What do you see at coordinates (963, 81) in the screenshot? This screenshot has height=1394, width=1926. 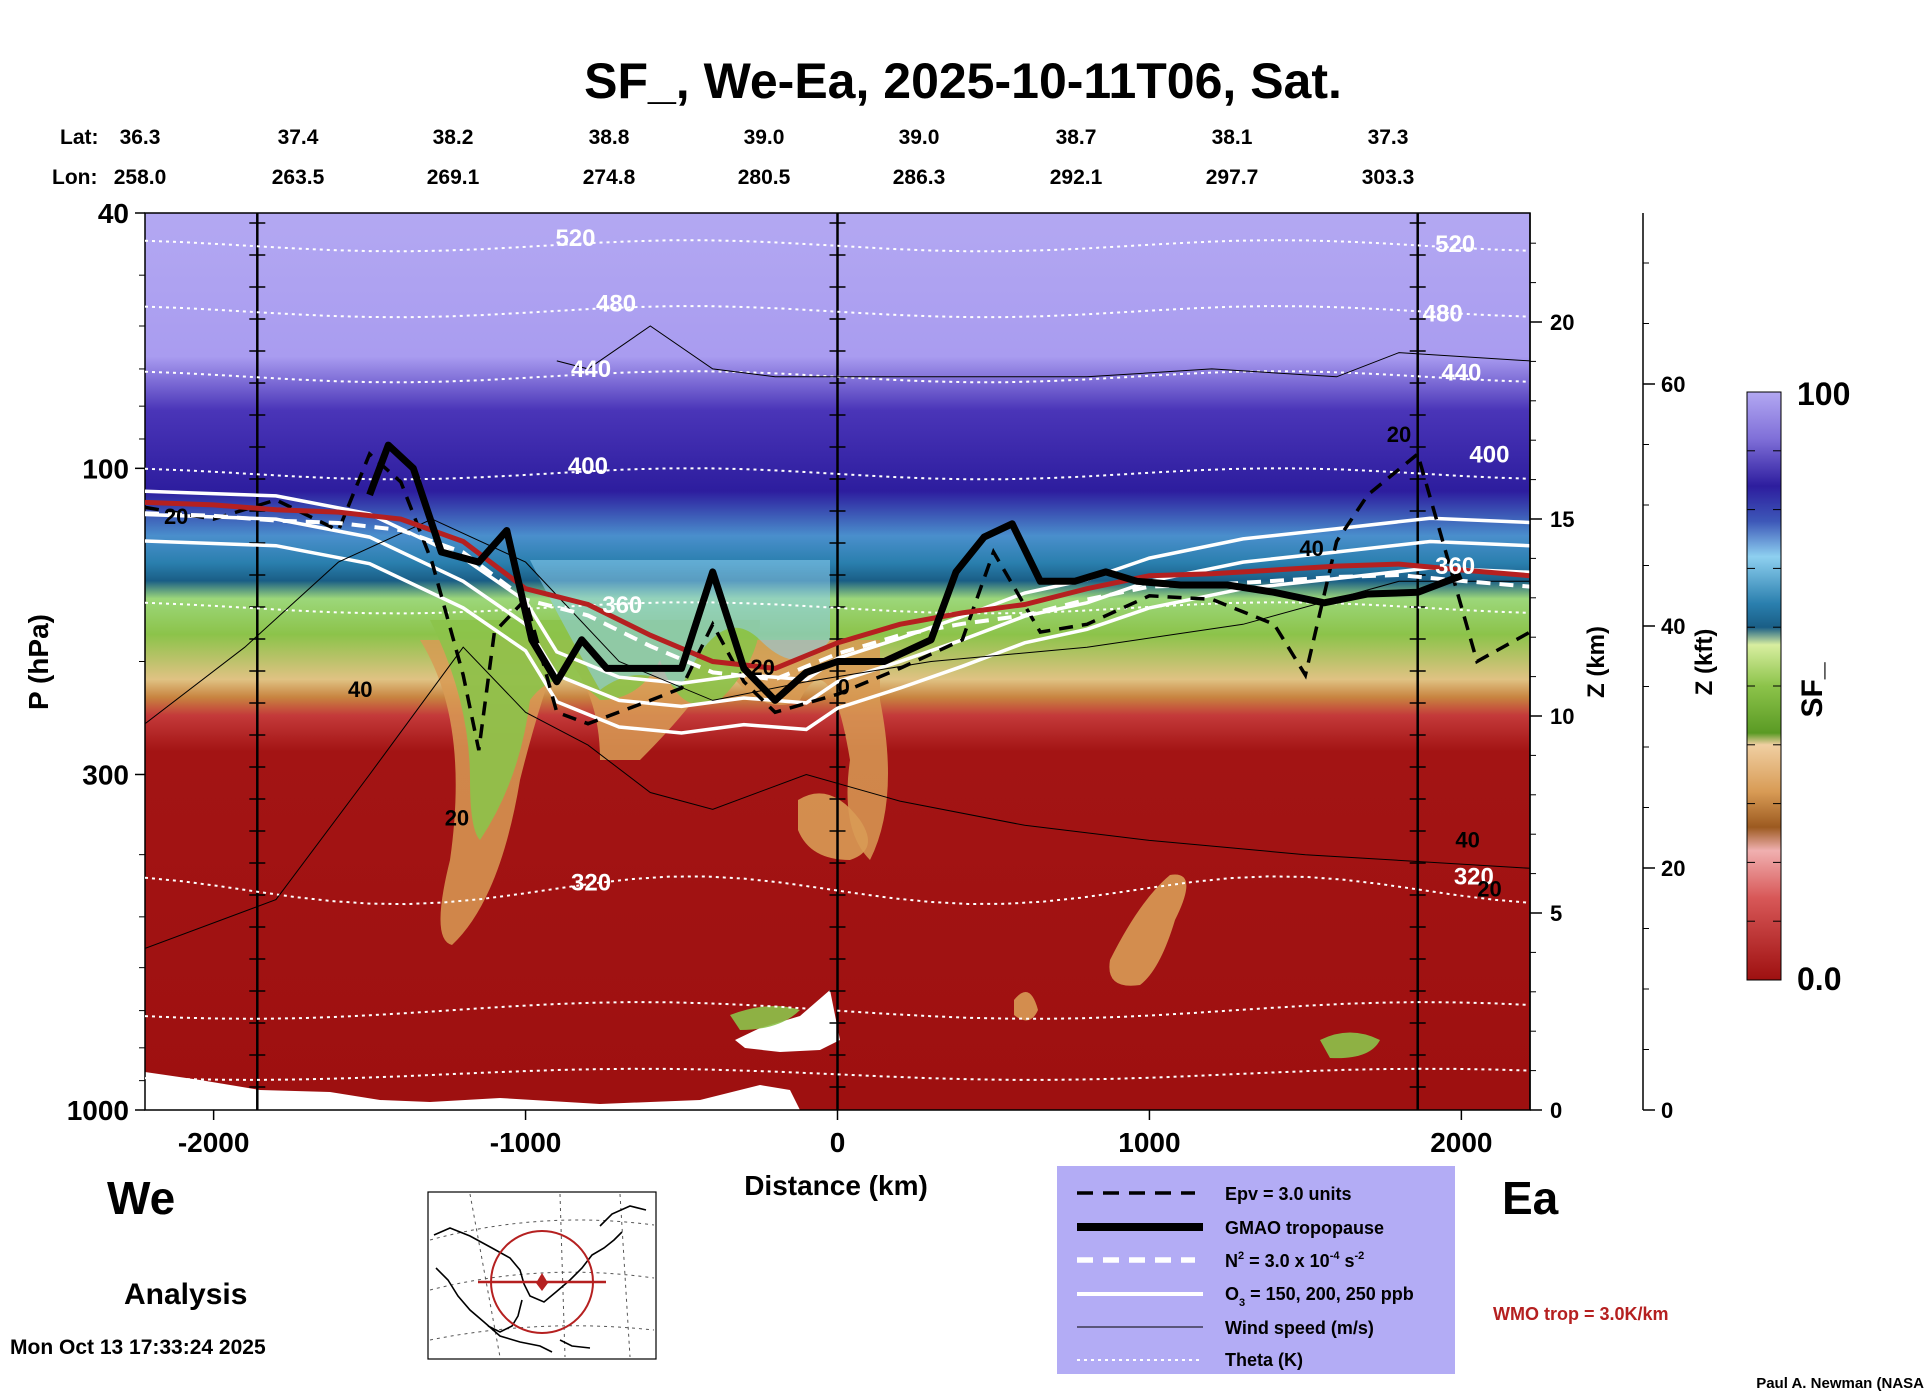 I see `chart-title: SF_, We-Ea, 2025-10-11T06, Sat.` at bounding box center [963, 81].